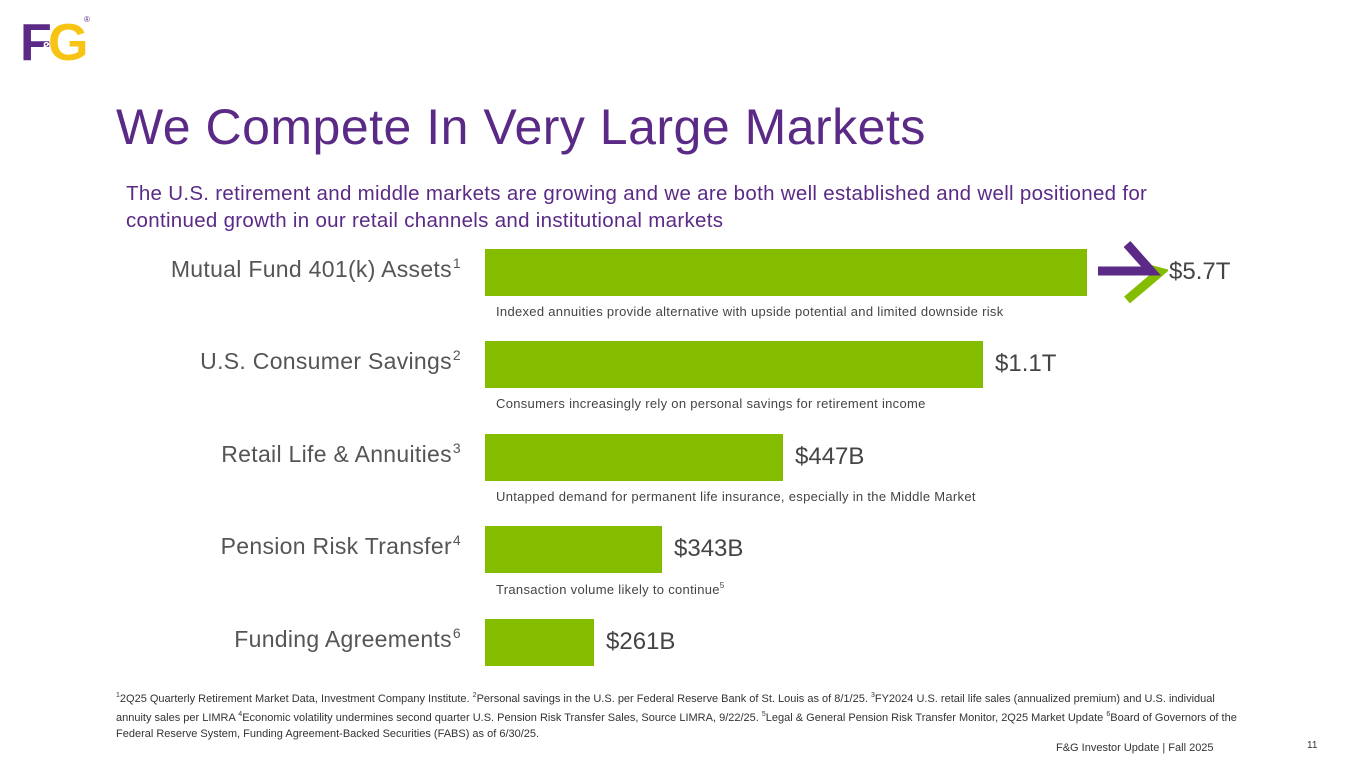 This screenshot has height=768, width=1365. What do you see at coordinates (763, 714) in the screenshot?
I see `footnote-number: 5` at bounding box center [763, 714].